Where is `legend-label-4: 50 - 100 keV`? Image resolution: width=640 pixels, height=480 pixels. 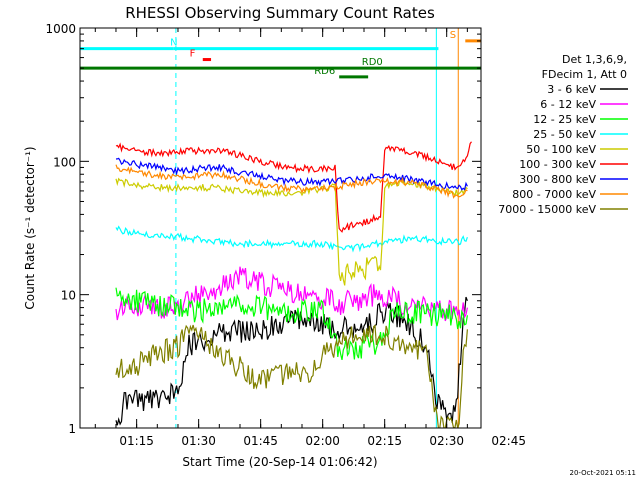 legend-label-4: 50 - 100 keV is located at coordinates (561, 149).